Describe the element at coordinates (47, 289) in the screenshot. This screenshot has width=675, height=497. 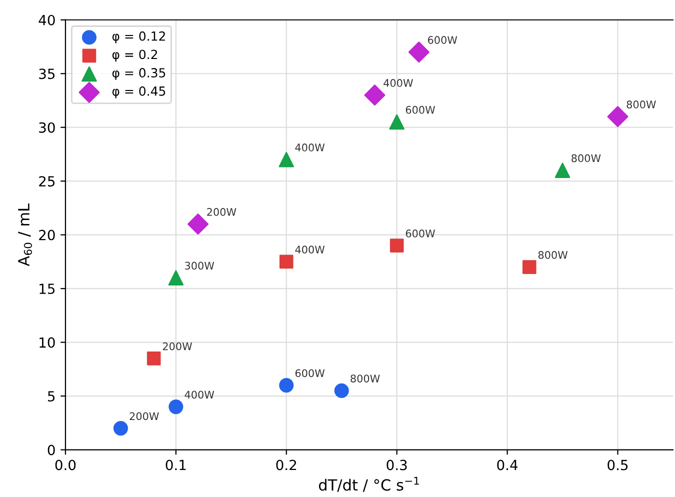
I see `y-tick-label: 15` at that location.